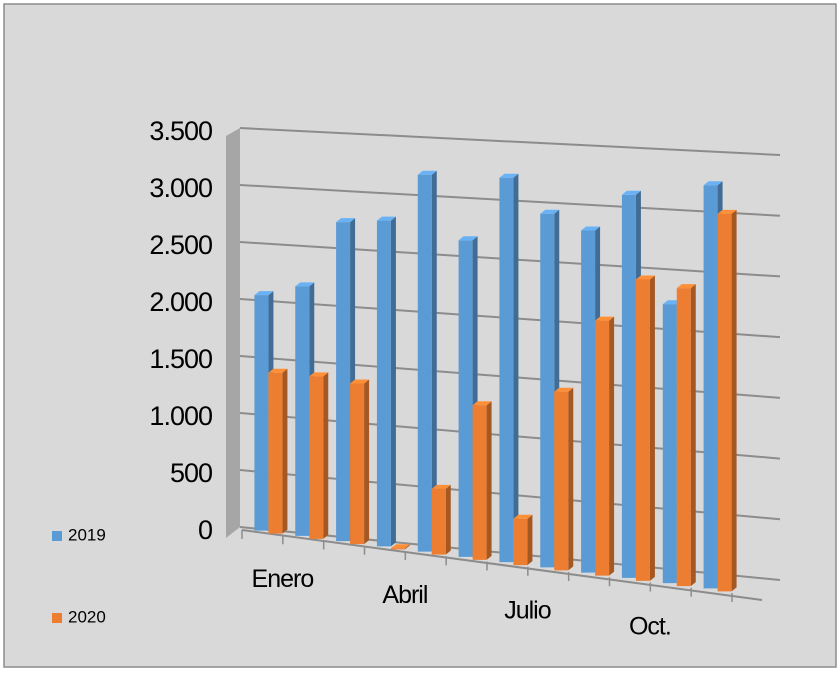 This screenshot has height=673, width=840. I want to click on floor-edge, so click(502, 565).